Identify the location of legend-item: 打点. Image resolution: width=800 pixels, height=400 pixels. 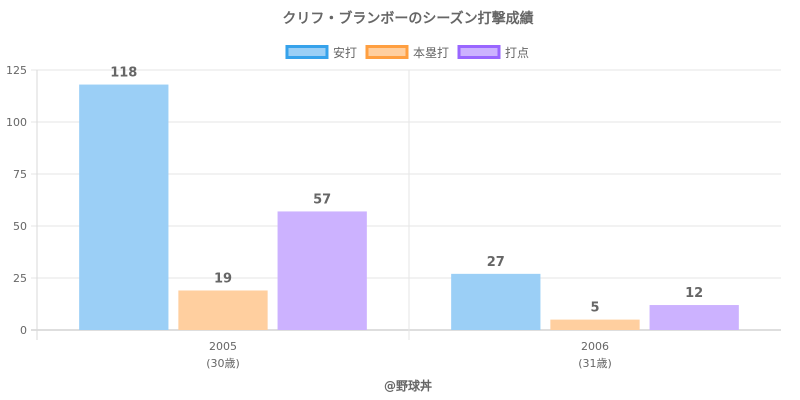
(493, 52).